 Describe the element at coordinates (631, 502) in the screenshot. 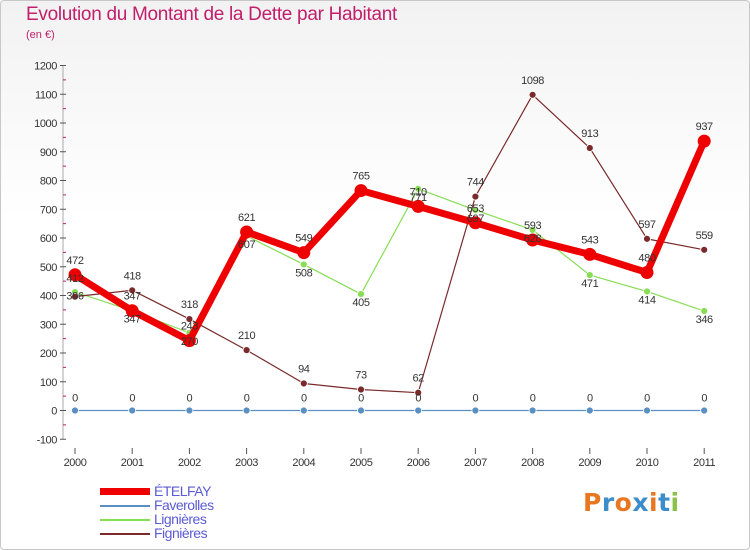

I see `proxiti-logo: Proxiti` at that location.